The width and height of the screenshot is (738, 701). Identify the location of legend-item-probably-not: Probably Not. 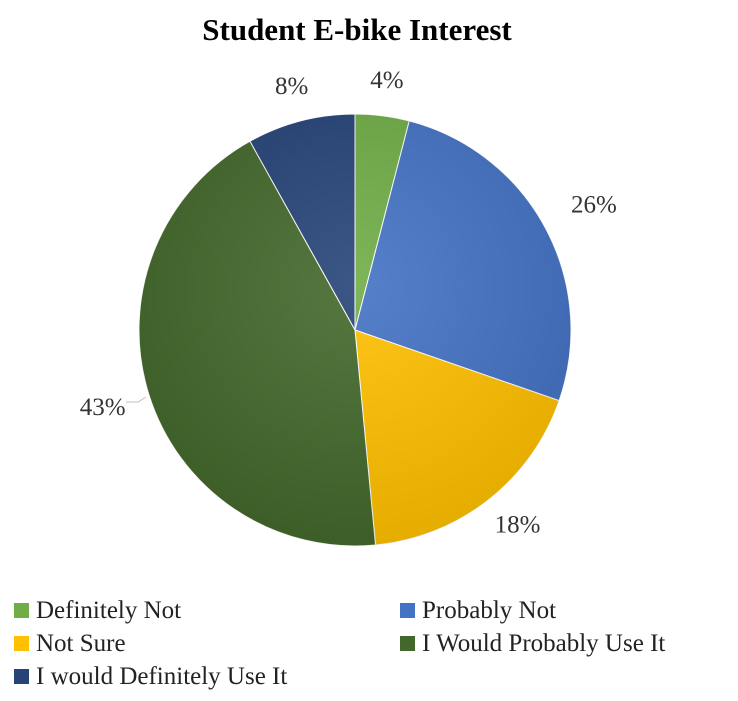
(478, 610).